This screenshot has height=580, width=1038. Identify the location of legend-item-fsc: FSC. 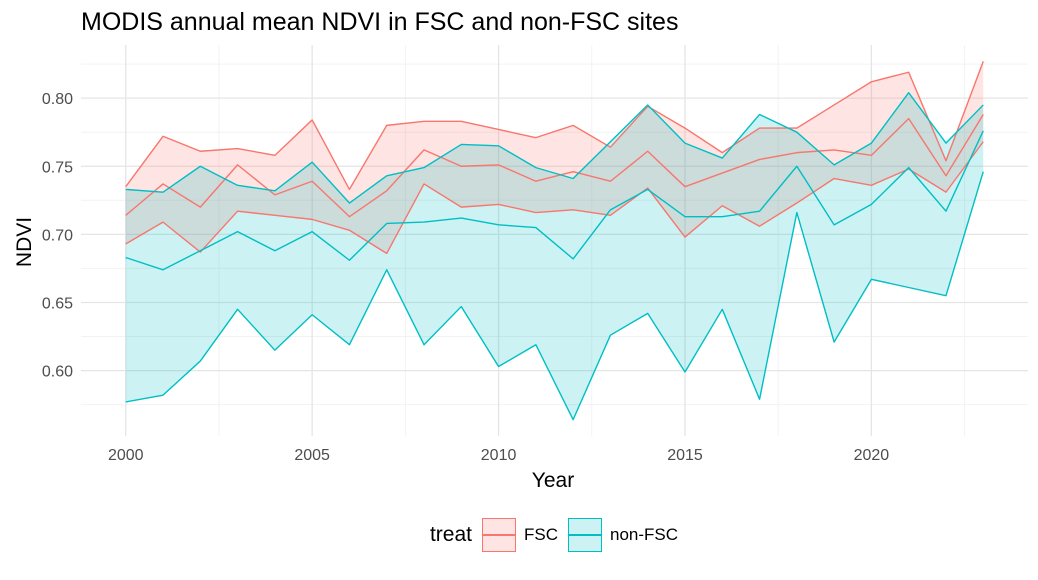
(520, 535).